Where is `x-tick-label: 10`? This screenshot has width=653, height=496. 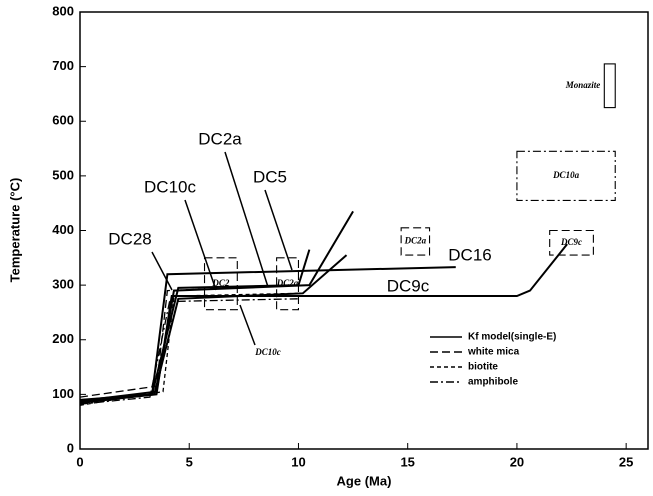 x-tick-label: 10 is located at coordinates (298, 461).